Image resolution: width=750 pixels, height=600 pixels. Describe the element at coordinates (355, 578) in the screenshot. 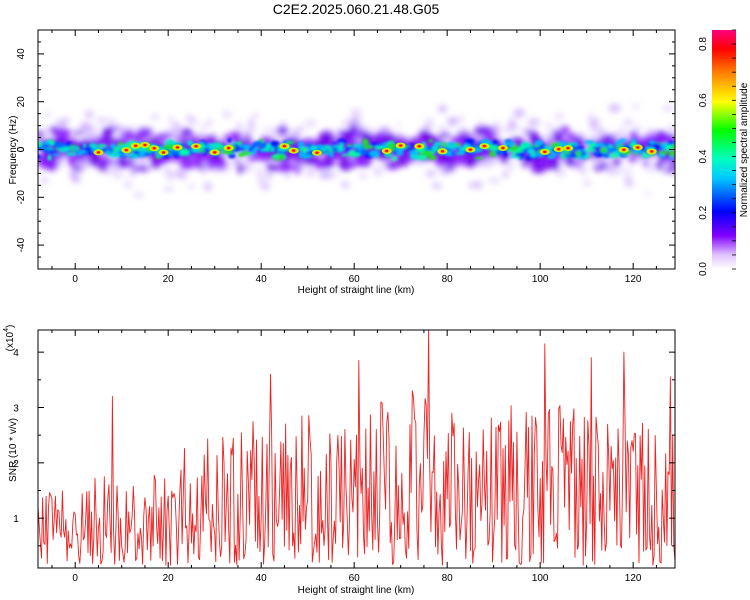

I see `snr-x-tick-label: 60` at that location.